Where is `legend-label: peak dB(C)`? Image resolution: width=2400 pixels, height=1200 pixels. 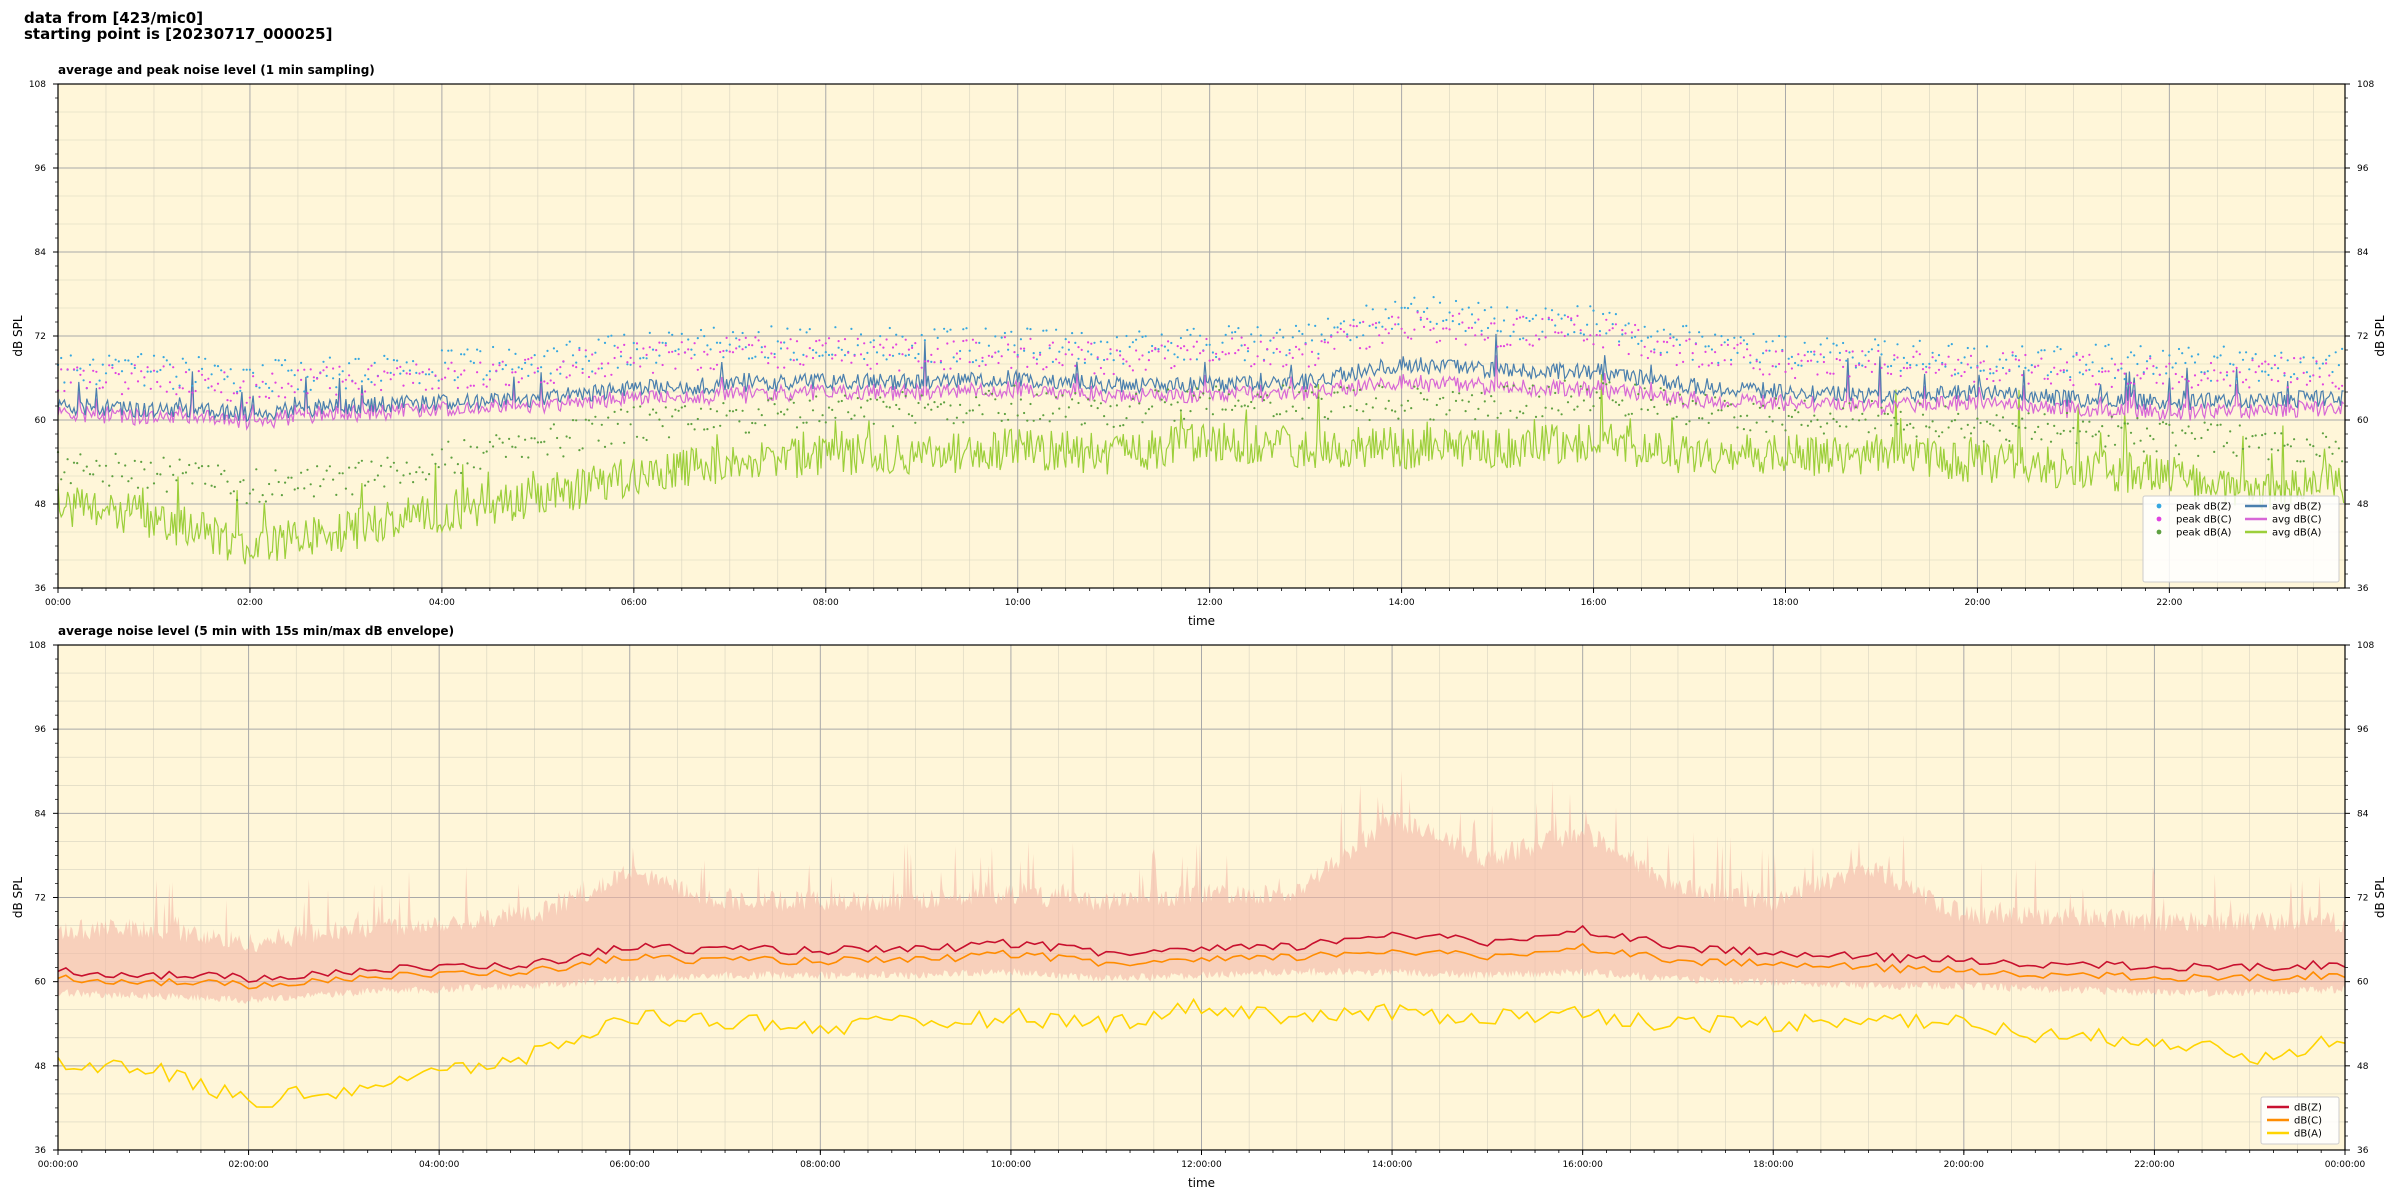 legend-label: peak dB(C) is located at coordinates (2204, 520).